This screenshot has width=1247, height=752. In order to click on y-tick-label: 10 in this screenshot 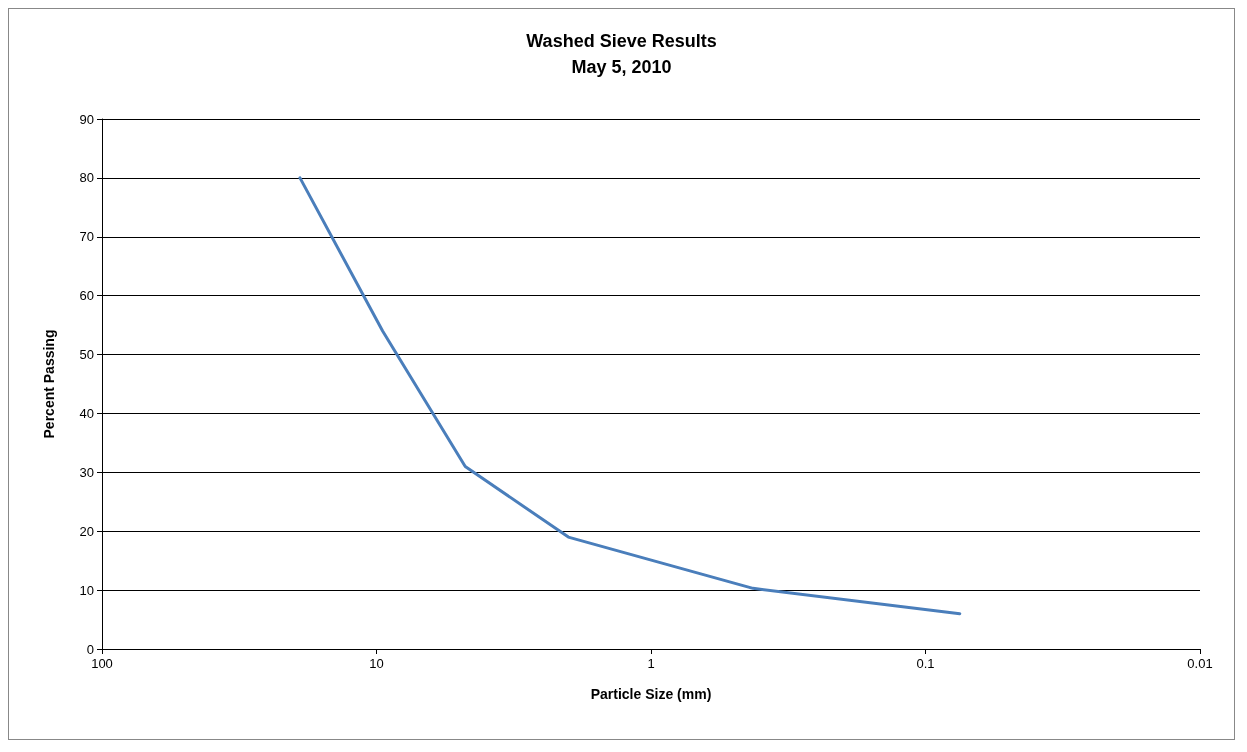, I will do `click(86, 590)`.